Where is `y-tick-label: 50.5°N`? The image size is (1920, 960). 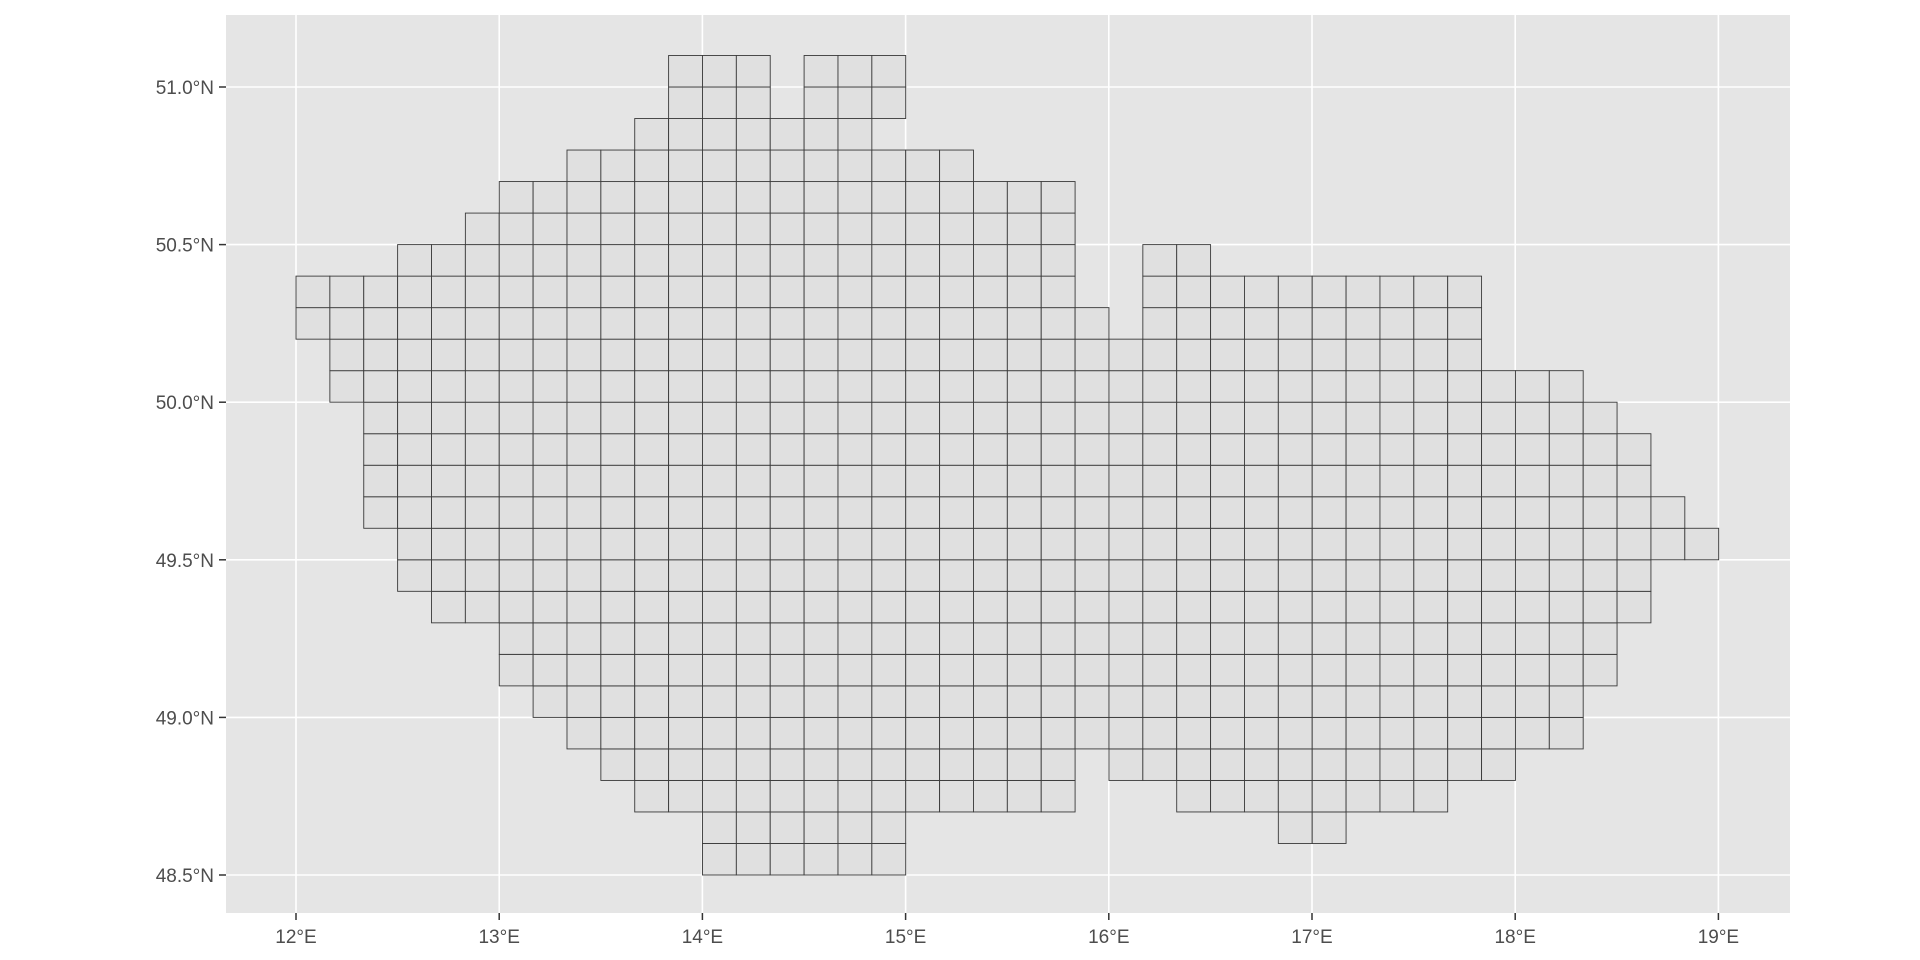 y-tick-label: 50.5°N is located at coordinates (185, 246).